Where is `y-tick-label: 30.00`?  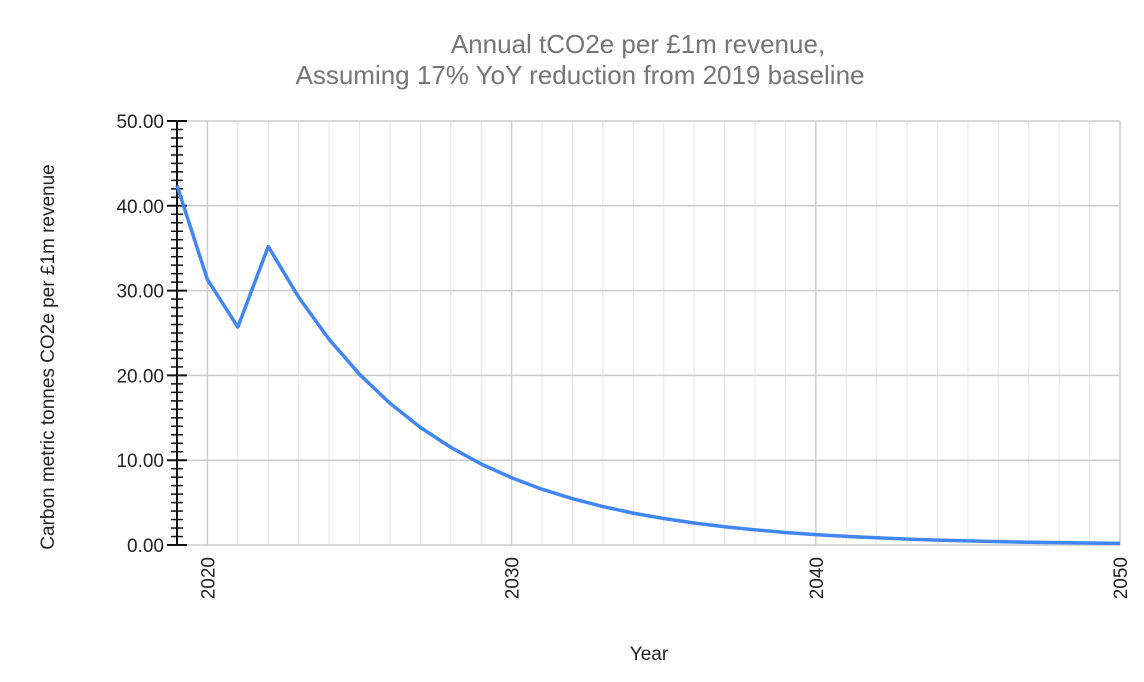 y-tick-label: 30.00 is located at coordinates (140, 292).